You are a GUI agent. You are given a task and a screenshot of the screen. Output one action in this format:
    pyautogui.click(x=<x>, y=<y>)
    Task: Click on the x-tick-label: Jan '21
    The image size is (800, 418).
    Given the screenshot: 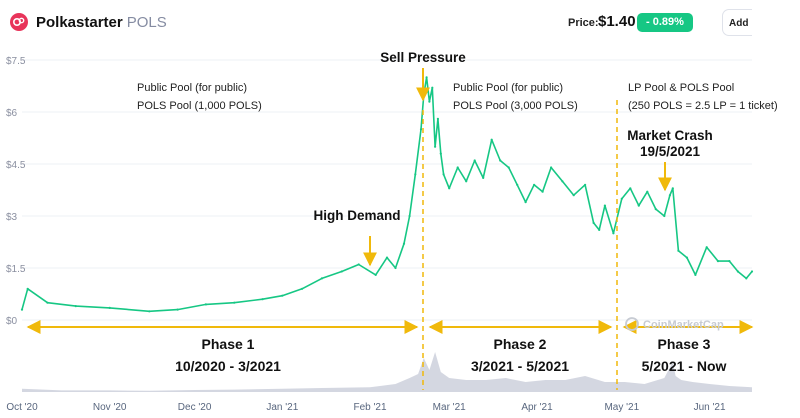 What is the action you would take?
    pyautogui.click(x=282, y=407)
    